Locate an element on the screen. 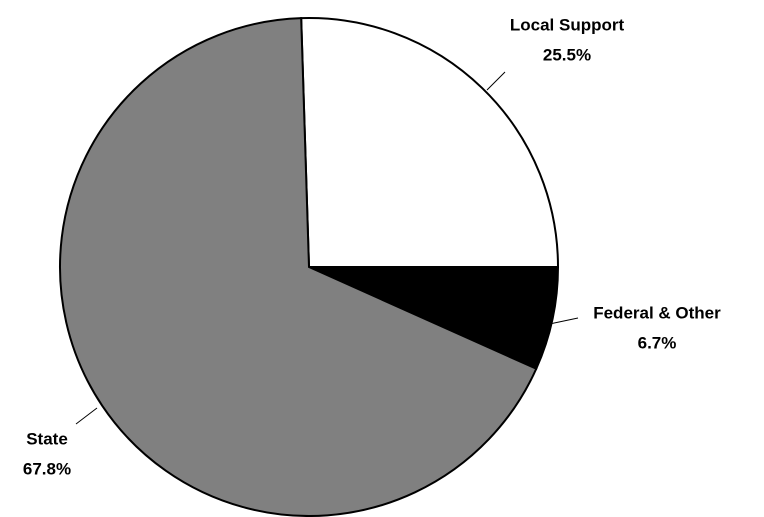 This screenshot has height=517, width=764. slice-value-label: 25.5% is located at coordinates (567, 54).